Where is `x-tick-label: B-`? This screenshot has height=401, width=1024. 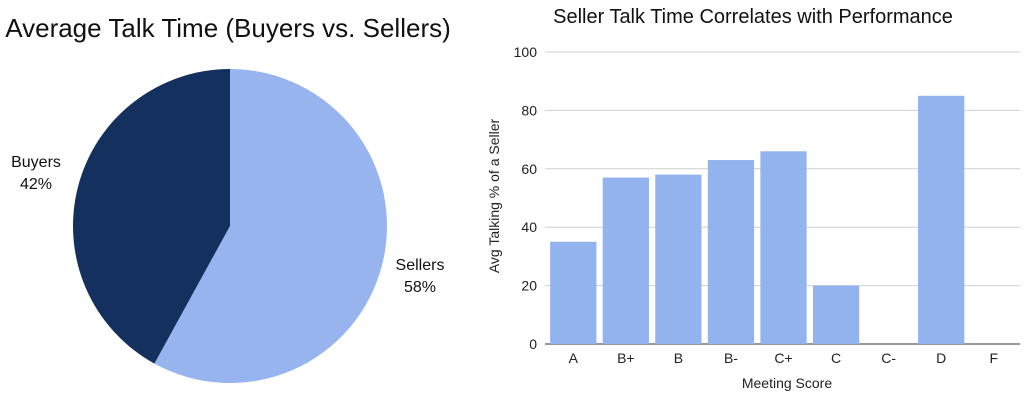
x-tick-label: B- is located at coordinates (731, 358).